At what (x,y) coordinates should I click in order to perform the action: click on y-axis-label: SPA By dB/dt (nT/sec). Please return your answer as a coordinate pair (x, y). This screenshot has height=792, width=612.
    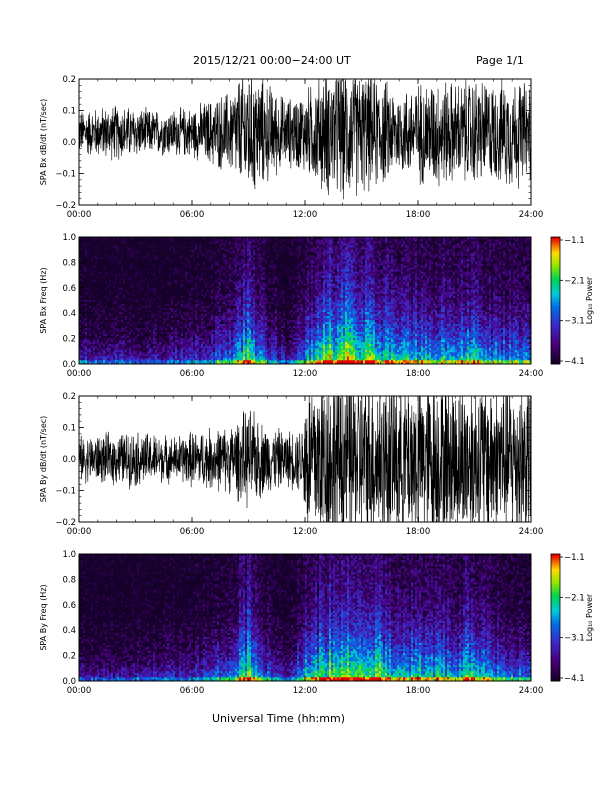
    Looking at the image, I should click on (43, 459).